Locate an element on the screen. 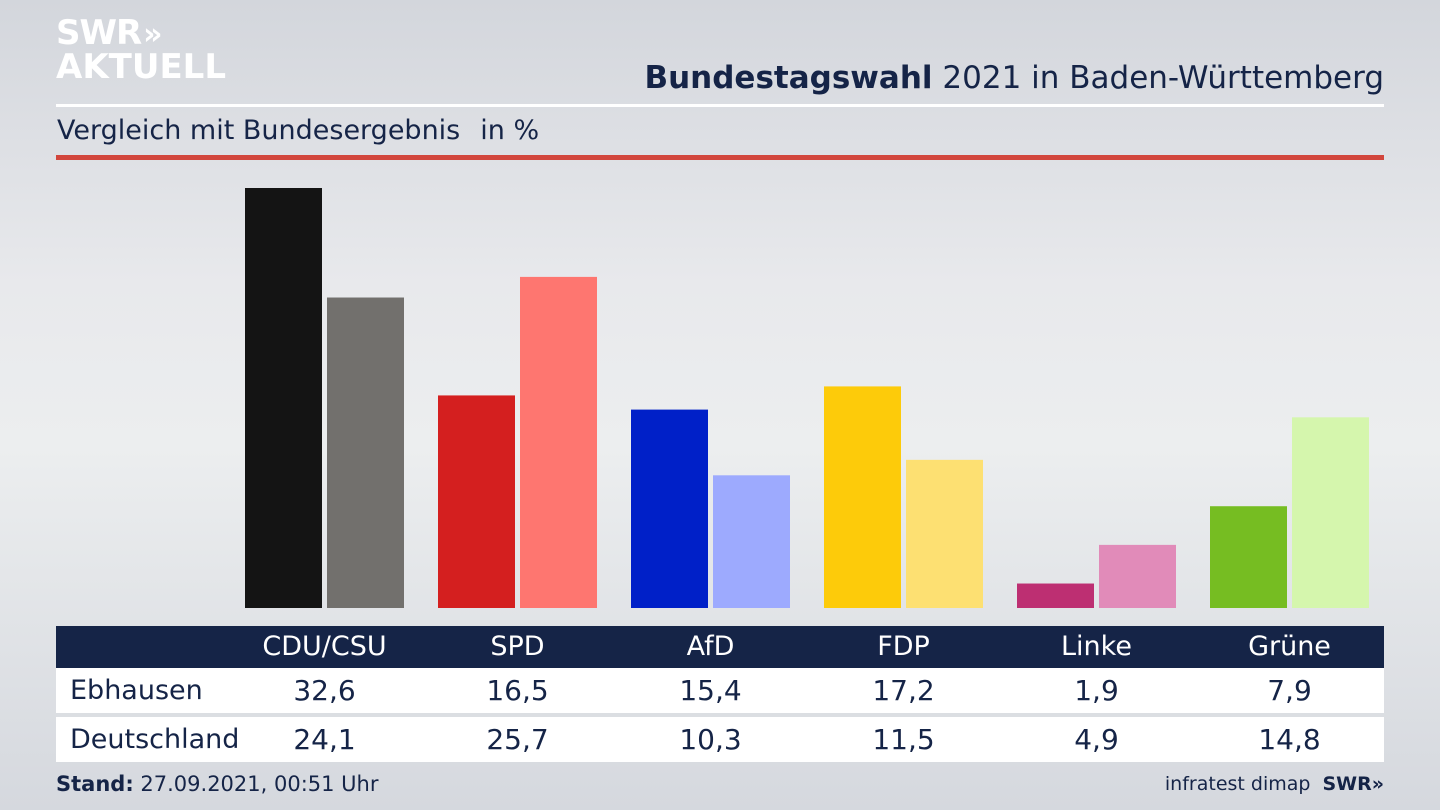  source-credit: infratest dimap SWR» is located at coordinates (1274, 784).